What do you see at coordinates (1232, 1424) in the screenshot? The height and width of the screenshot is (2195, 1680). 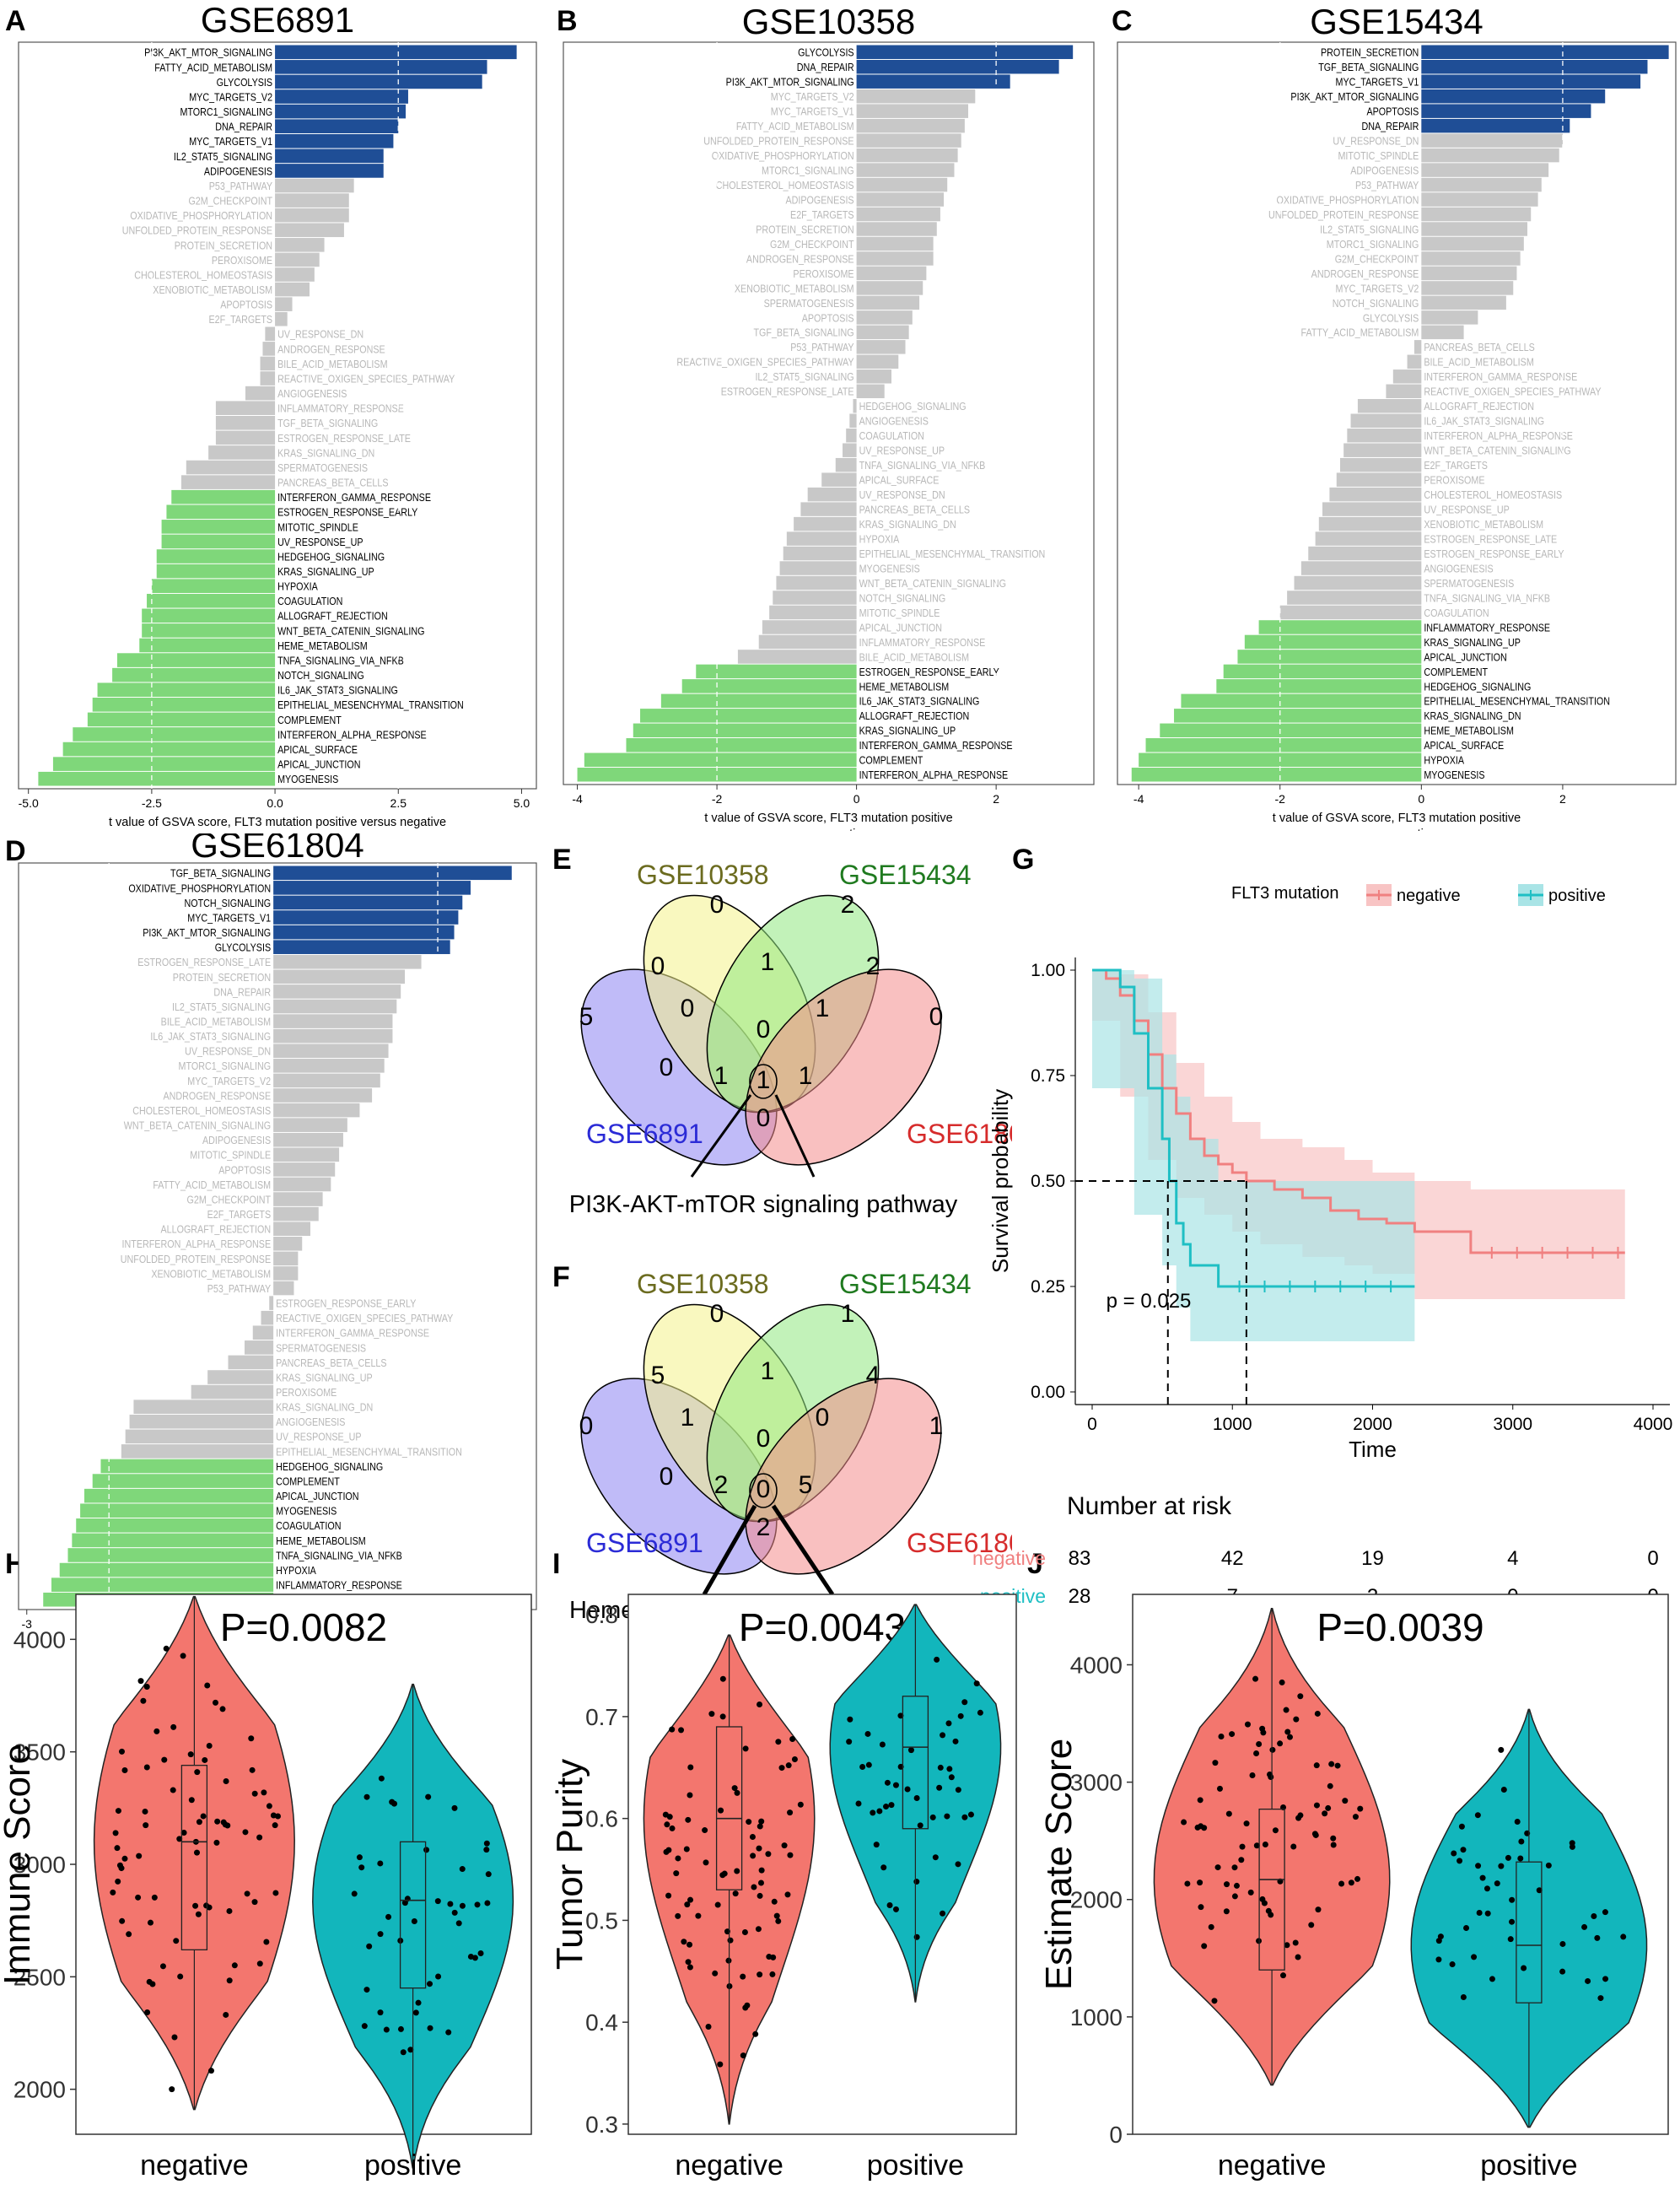 I see `x-tick-label: 1000` at bounding box center [1232, 1424].